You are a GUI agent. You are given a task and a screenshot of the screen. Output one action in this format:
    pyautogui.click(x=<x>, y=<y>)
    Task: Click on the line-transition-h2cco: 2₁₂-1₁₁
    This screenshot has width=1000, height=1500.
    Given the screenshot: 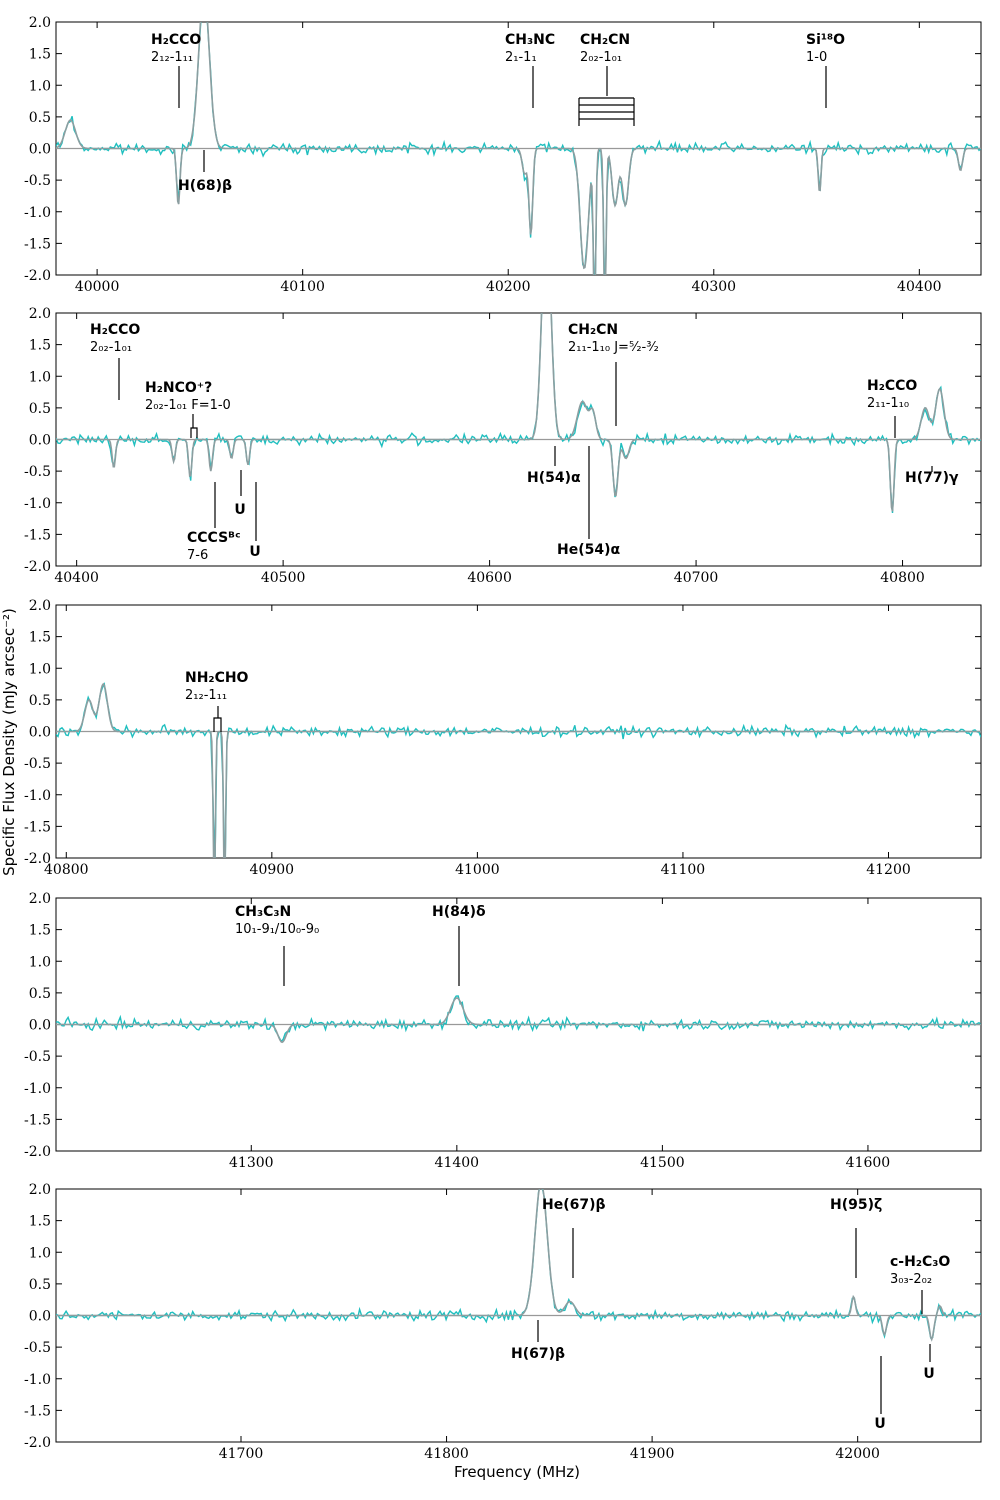 What is the action you would take?
    pyautogui.click(x=172, y=57)
    